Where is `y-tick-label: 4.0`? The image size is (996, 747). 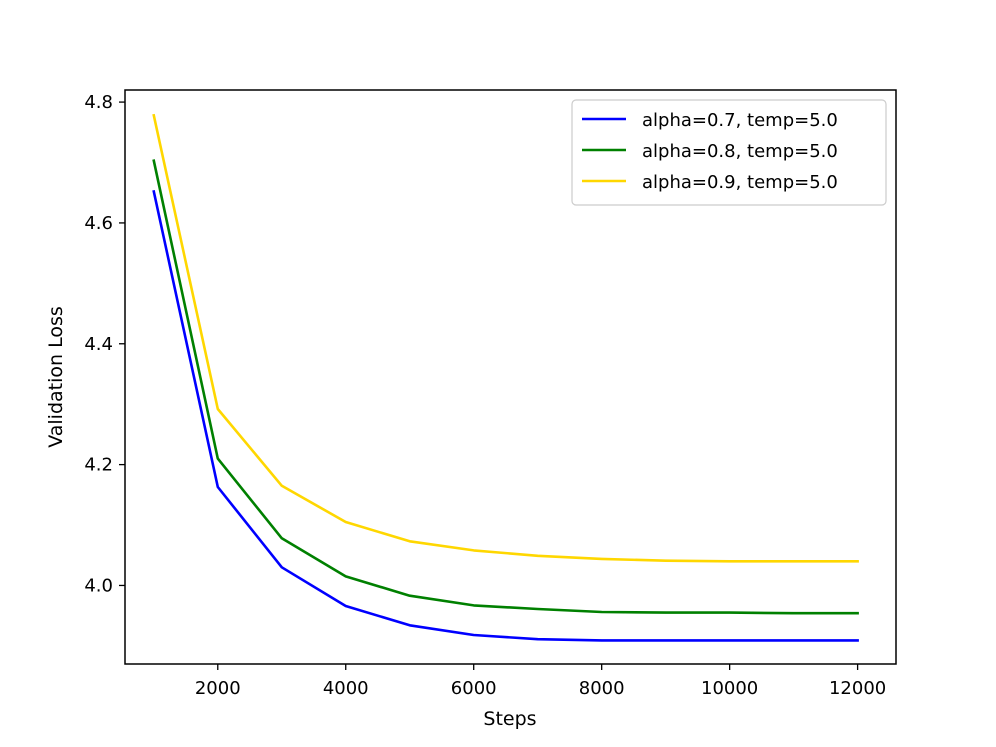
y-tick-label: 4.0 is located at coordinates (98, 585).